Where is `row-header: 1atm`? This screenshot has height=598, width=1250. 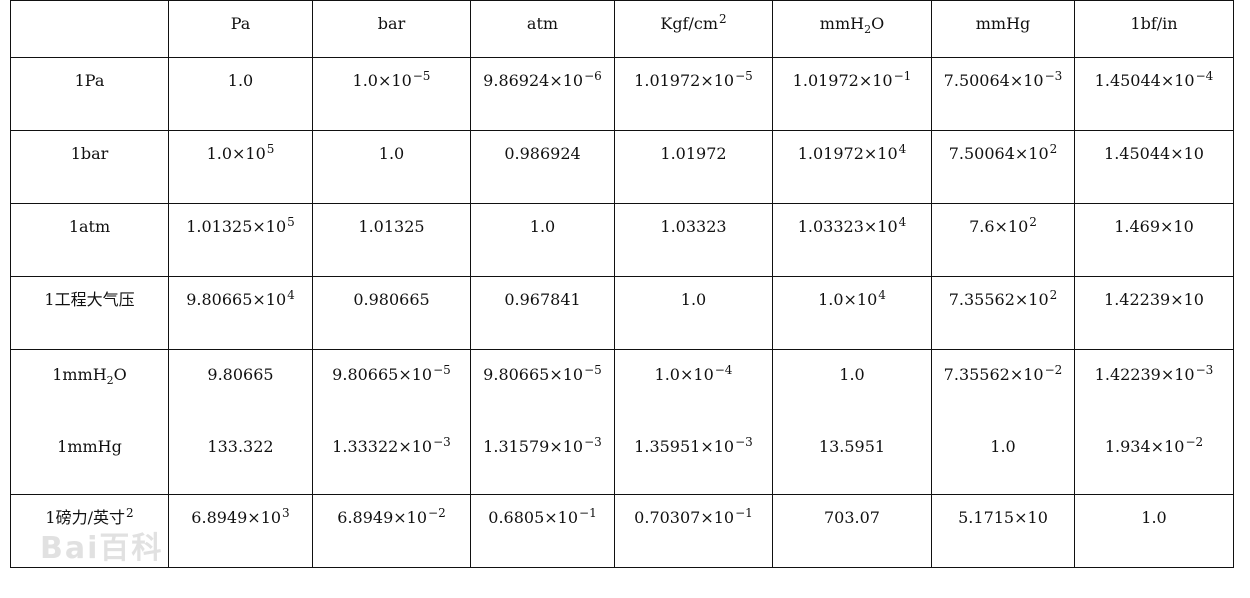
row-header: 1atm is located at coordinates (89, 240).